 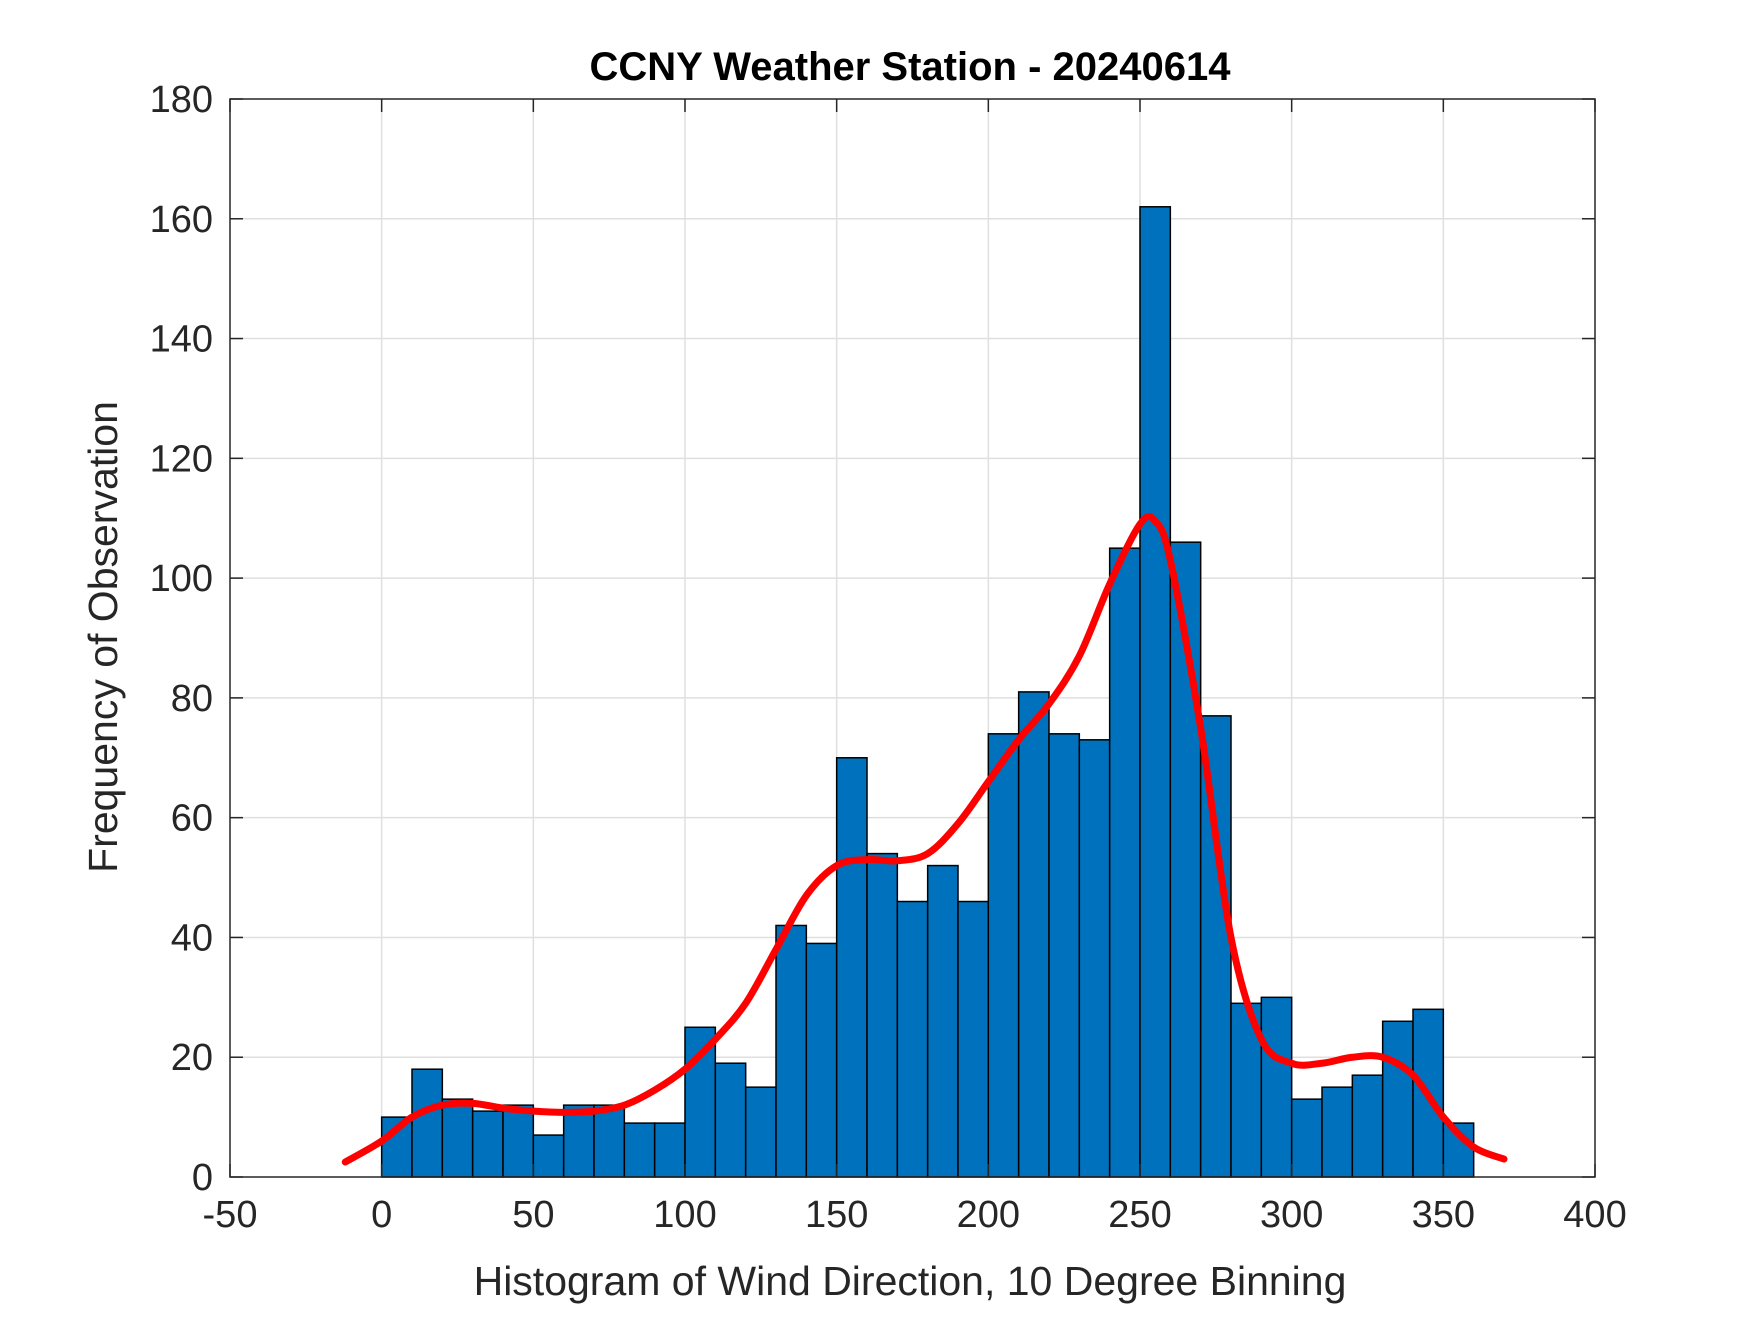 I want to click on x-tick-label: -50, so click(x=230, y=1215).